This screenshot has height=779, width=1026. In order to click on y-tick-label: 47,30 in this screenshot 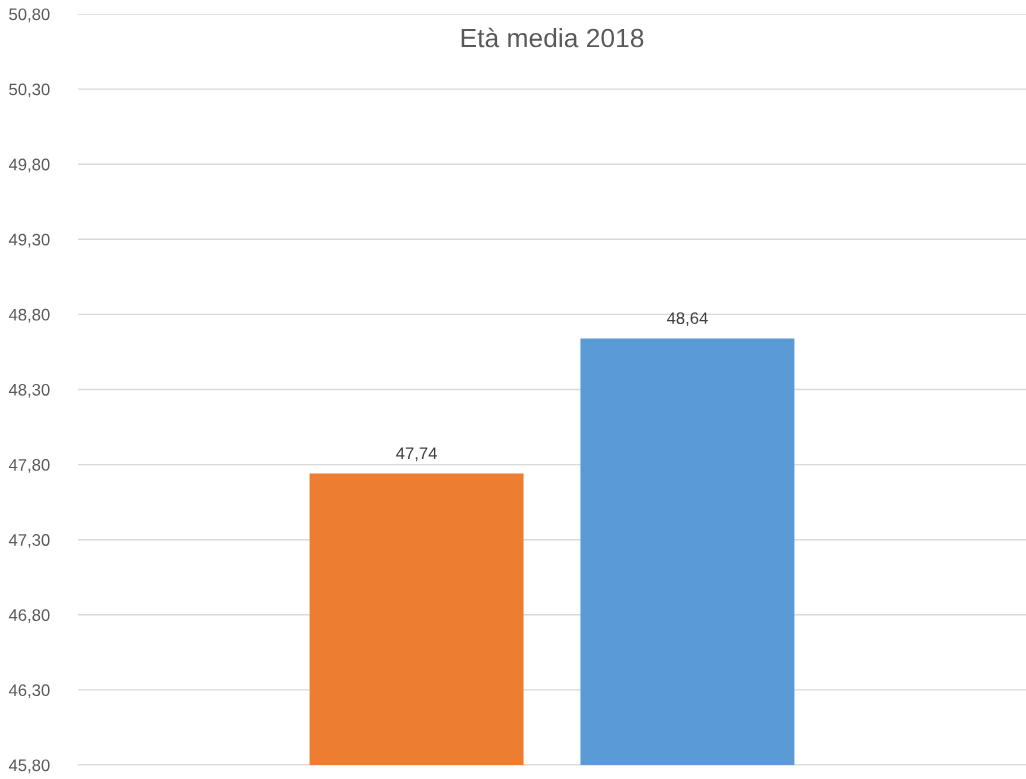, I will do `click(29, 541)`.